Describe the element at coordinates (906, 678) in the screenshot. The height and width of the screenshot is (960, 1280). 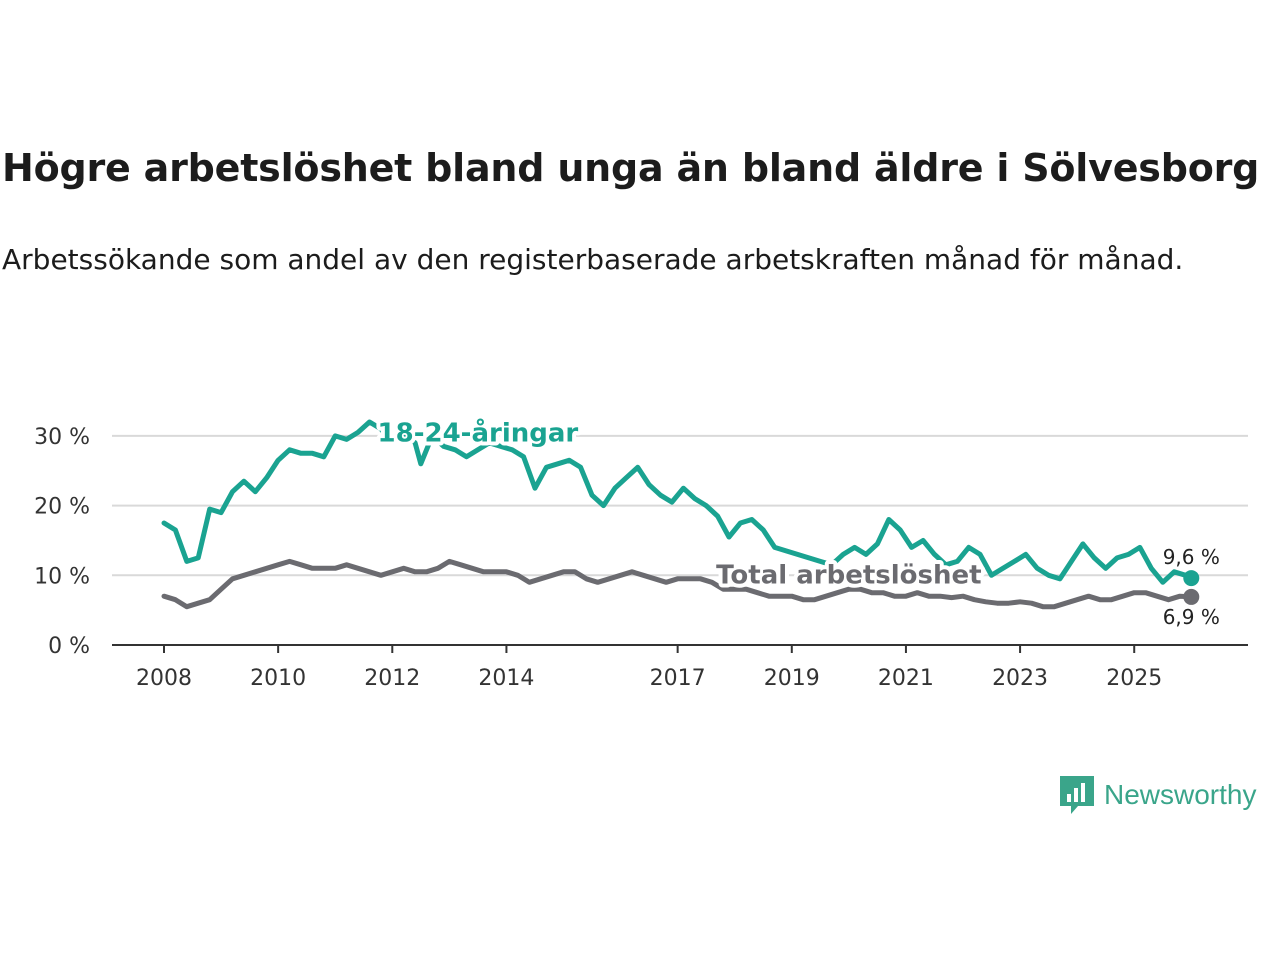
I see `x-tick-label: 2021` at that location.